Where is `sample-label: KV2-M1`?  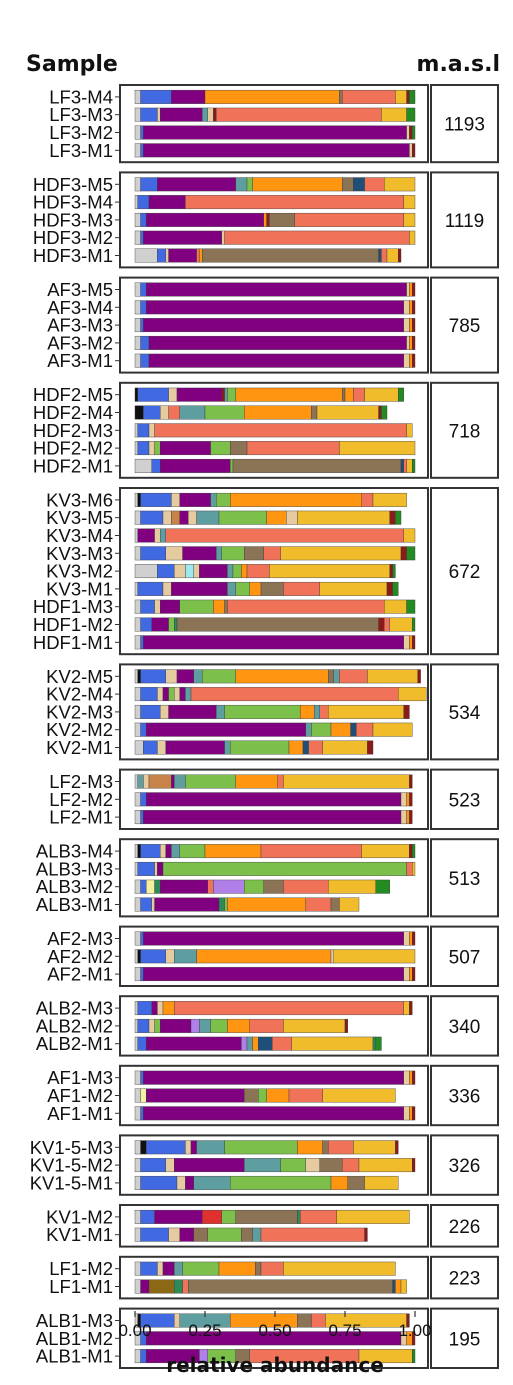 sample-label: KV2-M1 is located at coordinates (79, 747).